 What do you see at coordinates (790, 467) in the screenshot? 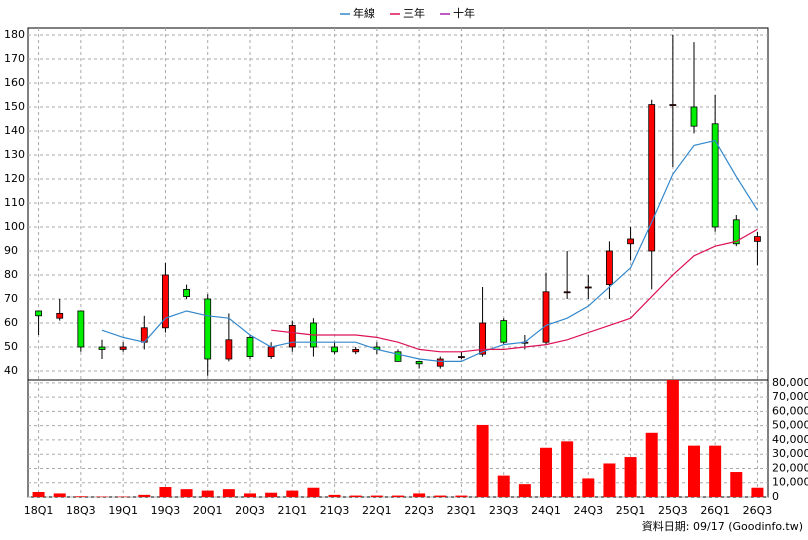
I see `y2-tick-label: 20,000` at bounding box center [790, 467].